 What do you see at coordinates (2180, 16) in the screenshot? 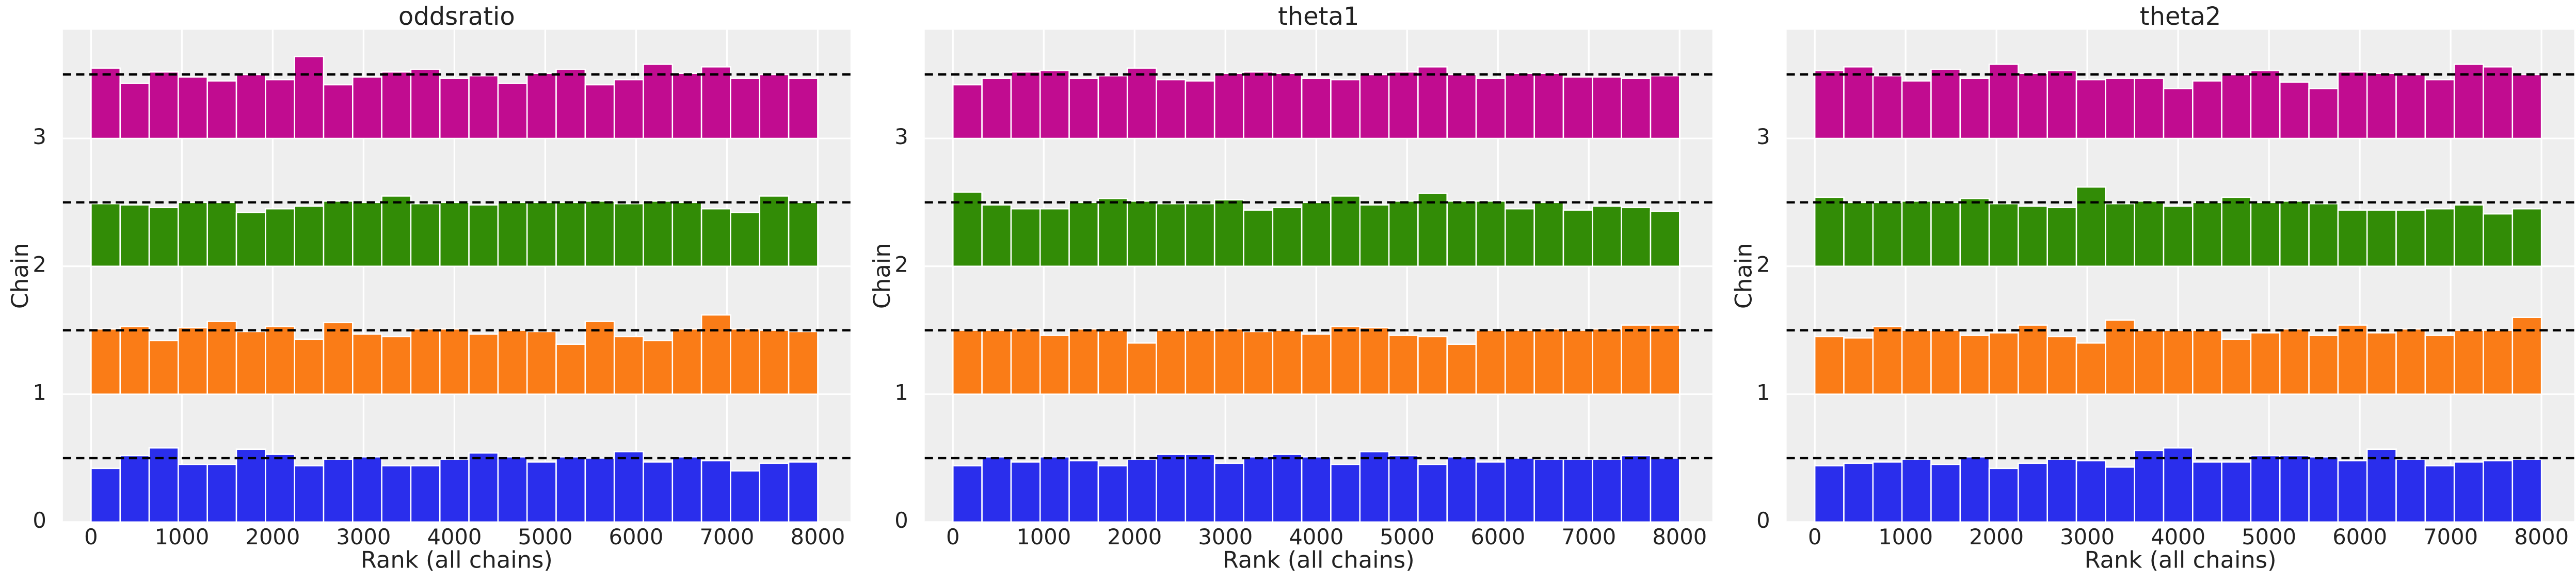
I see `chart-title: theta2` at bounding box center [2180, 16].